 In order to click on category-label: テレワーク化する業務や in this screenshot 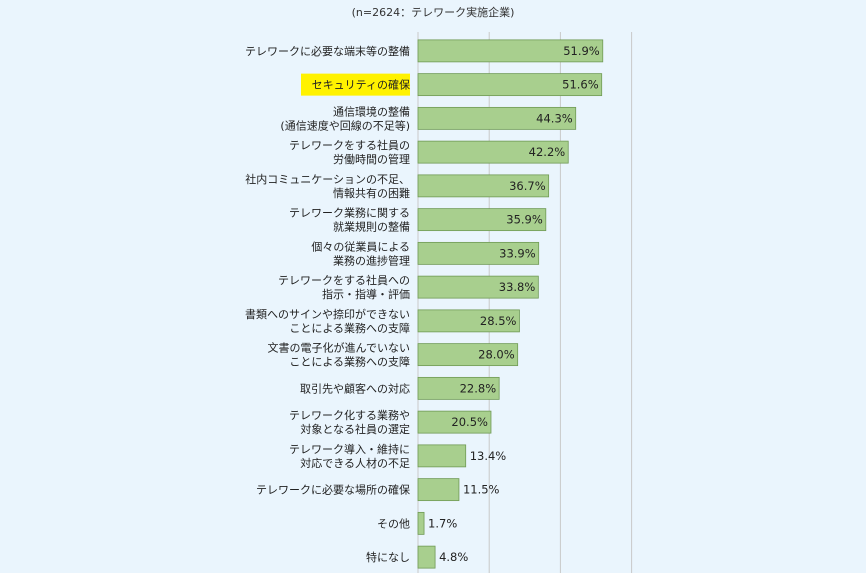, I will do `click(349, 415)`.